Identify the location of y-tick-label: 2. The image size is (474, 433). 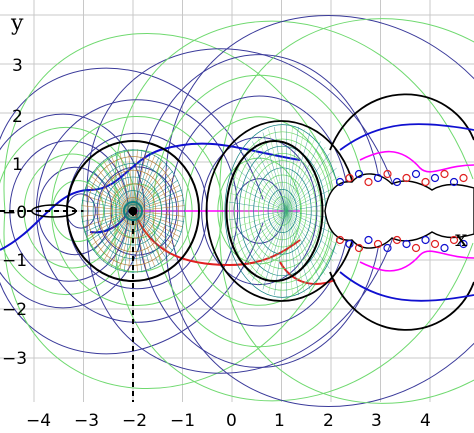
(17, 117).